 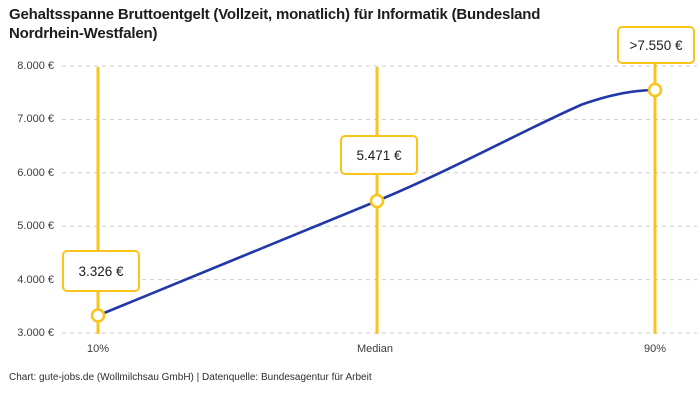 I want to click on ytick-5000: 5.000 €, so click(x=35, y=226).